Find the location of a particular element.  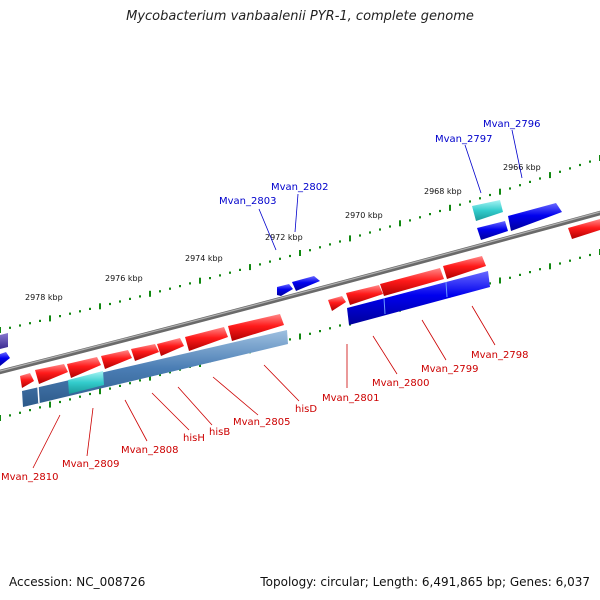

gene-bar-mvan-2809-highlight is located at coordinates (86, 382).